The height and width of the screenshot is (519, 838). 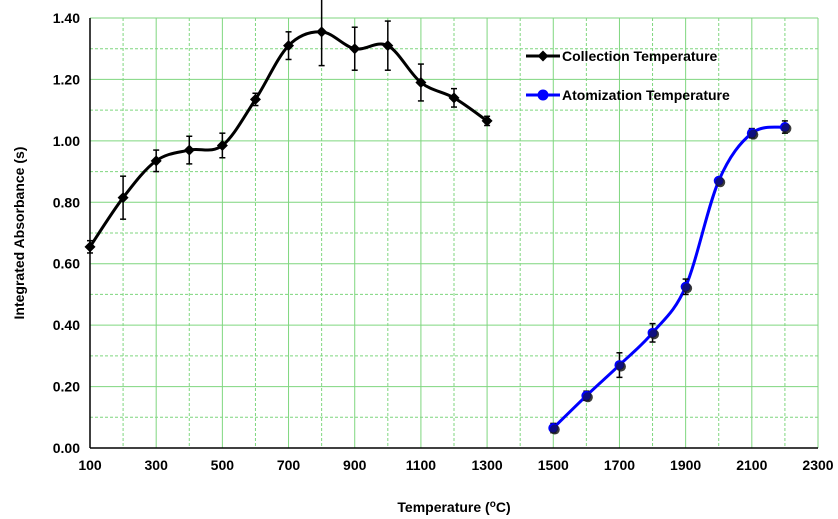 What do you see at coordinates (289, 465) in the screenshot?
I see `x-tick-label: 700` at bounding box center [289, 465].